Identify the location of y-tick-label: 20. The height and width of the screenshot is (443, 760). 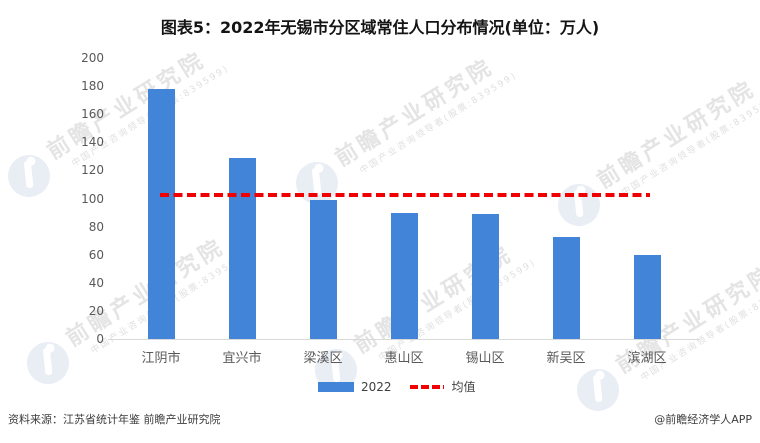
(96, 310).